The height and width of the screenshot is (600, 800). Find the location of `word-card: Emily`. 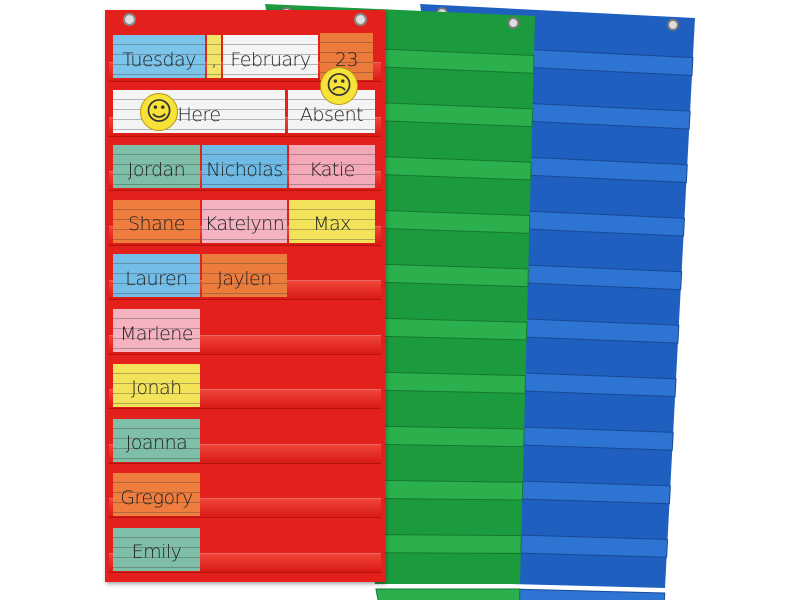

word-card: Emily is located at coordinates (156, 549).